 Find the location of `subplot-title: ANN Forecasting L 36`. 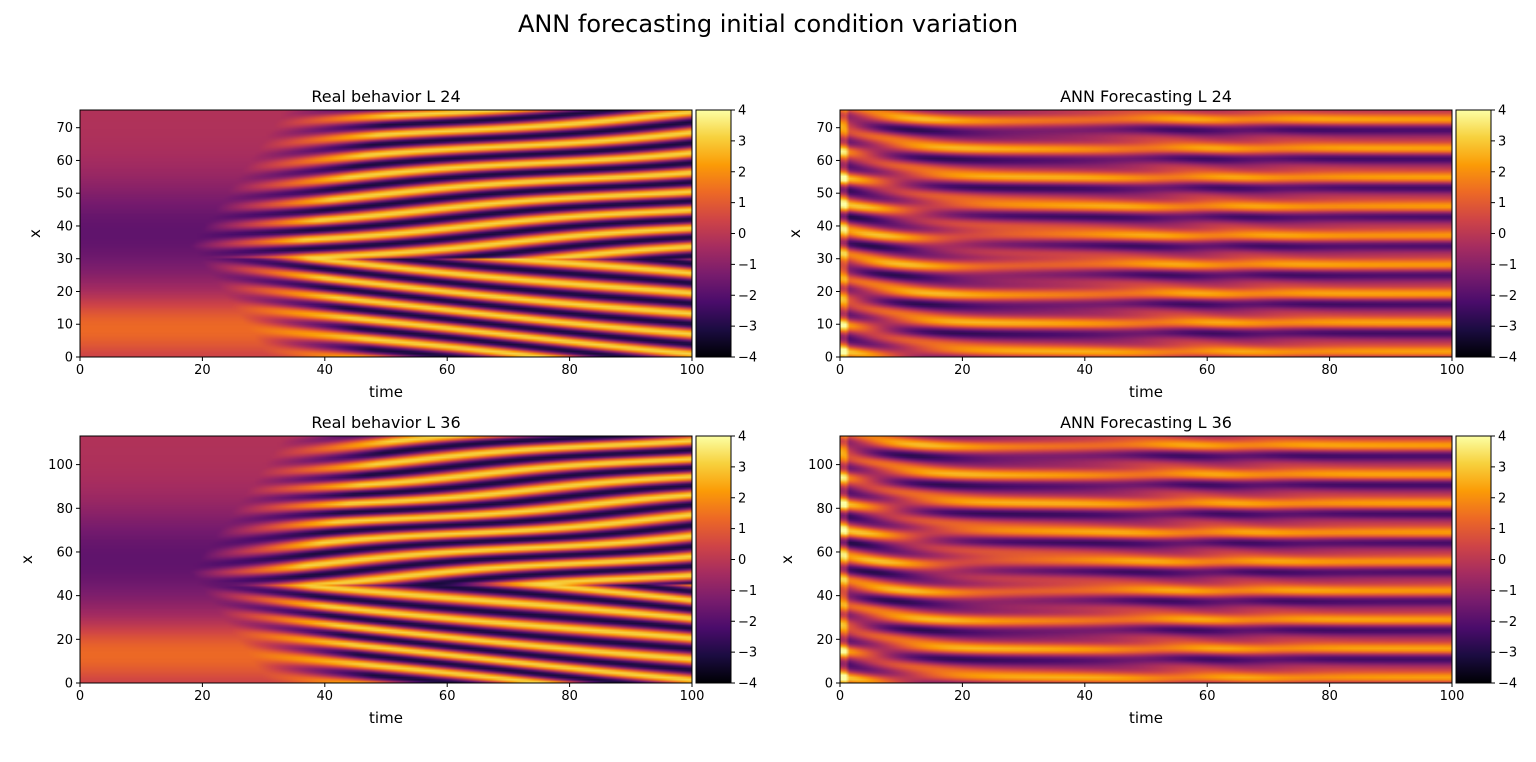

subplot-title: ANN Forecasting L 36 is located at coordinates (1146, 422).